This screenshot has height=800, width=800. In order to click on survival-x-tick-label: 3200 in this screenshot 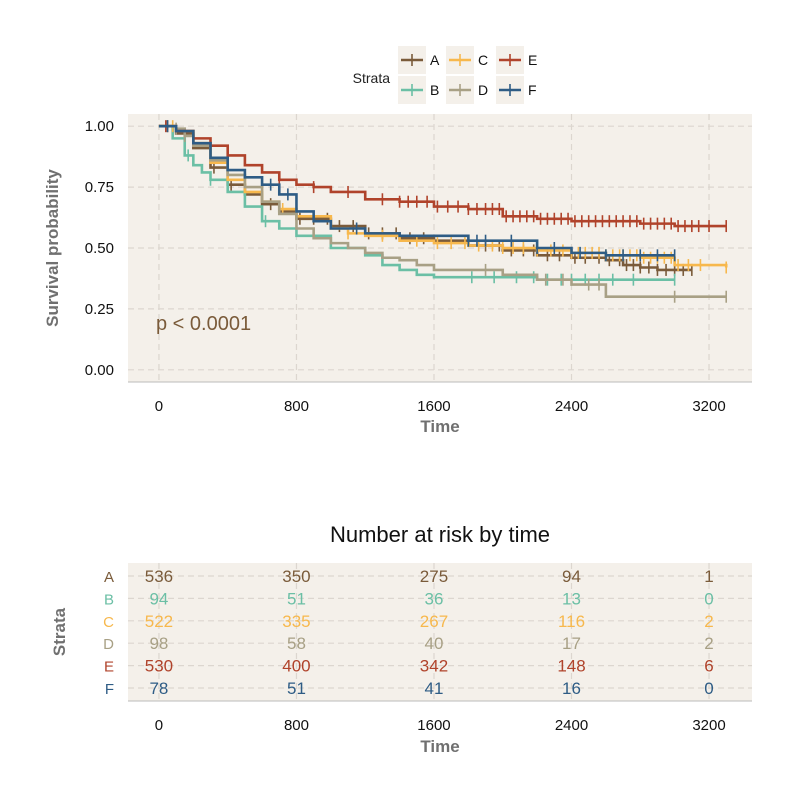, I will do `click(708, 406)`.